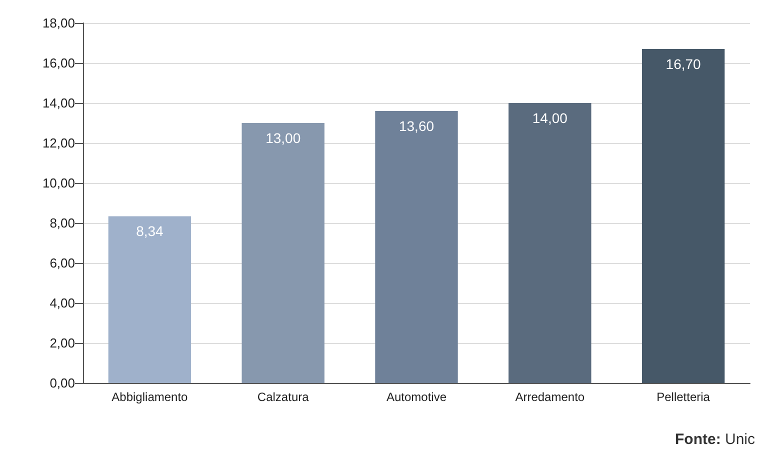 The width and height of the screenshot is (773, 461). Describe the element at coordinates (62, 223) in the screenshot. I see `y-tick-label: 8,00` at that location.